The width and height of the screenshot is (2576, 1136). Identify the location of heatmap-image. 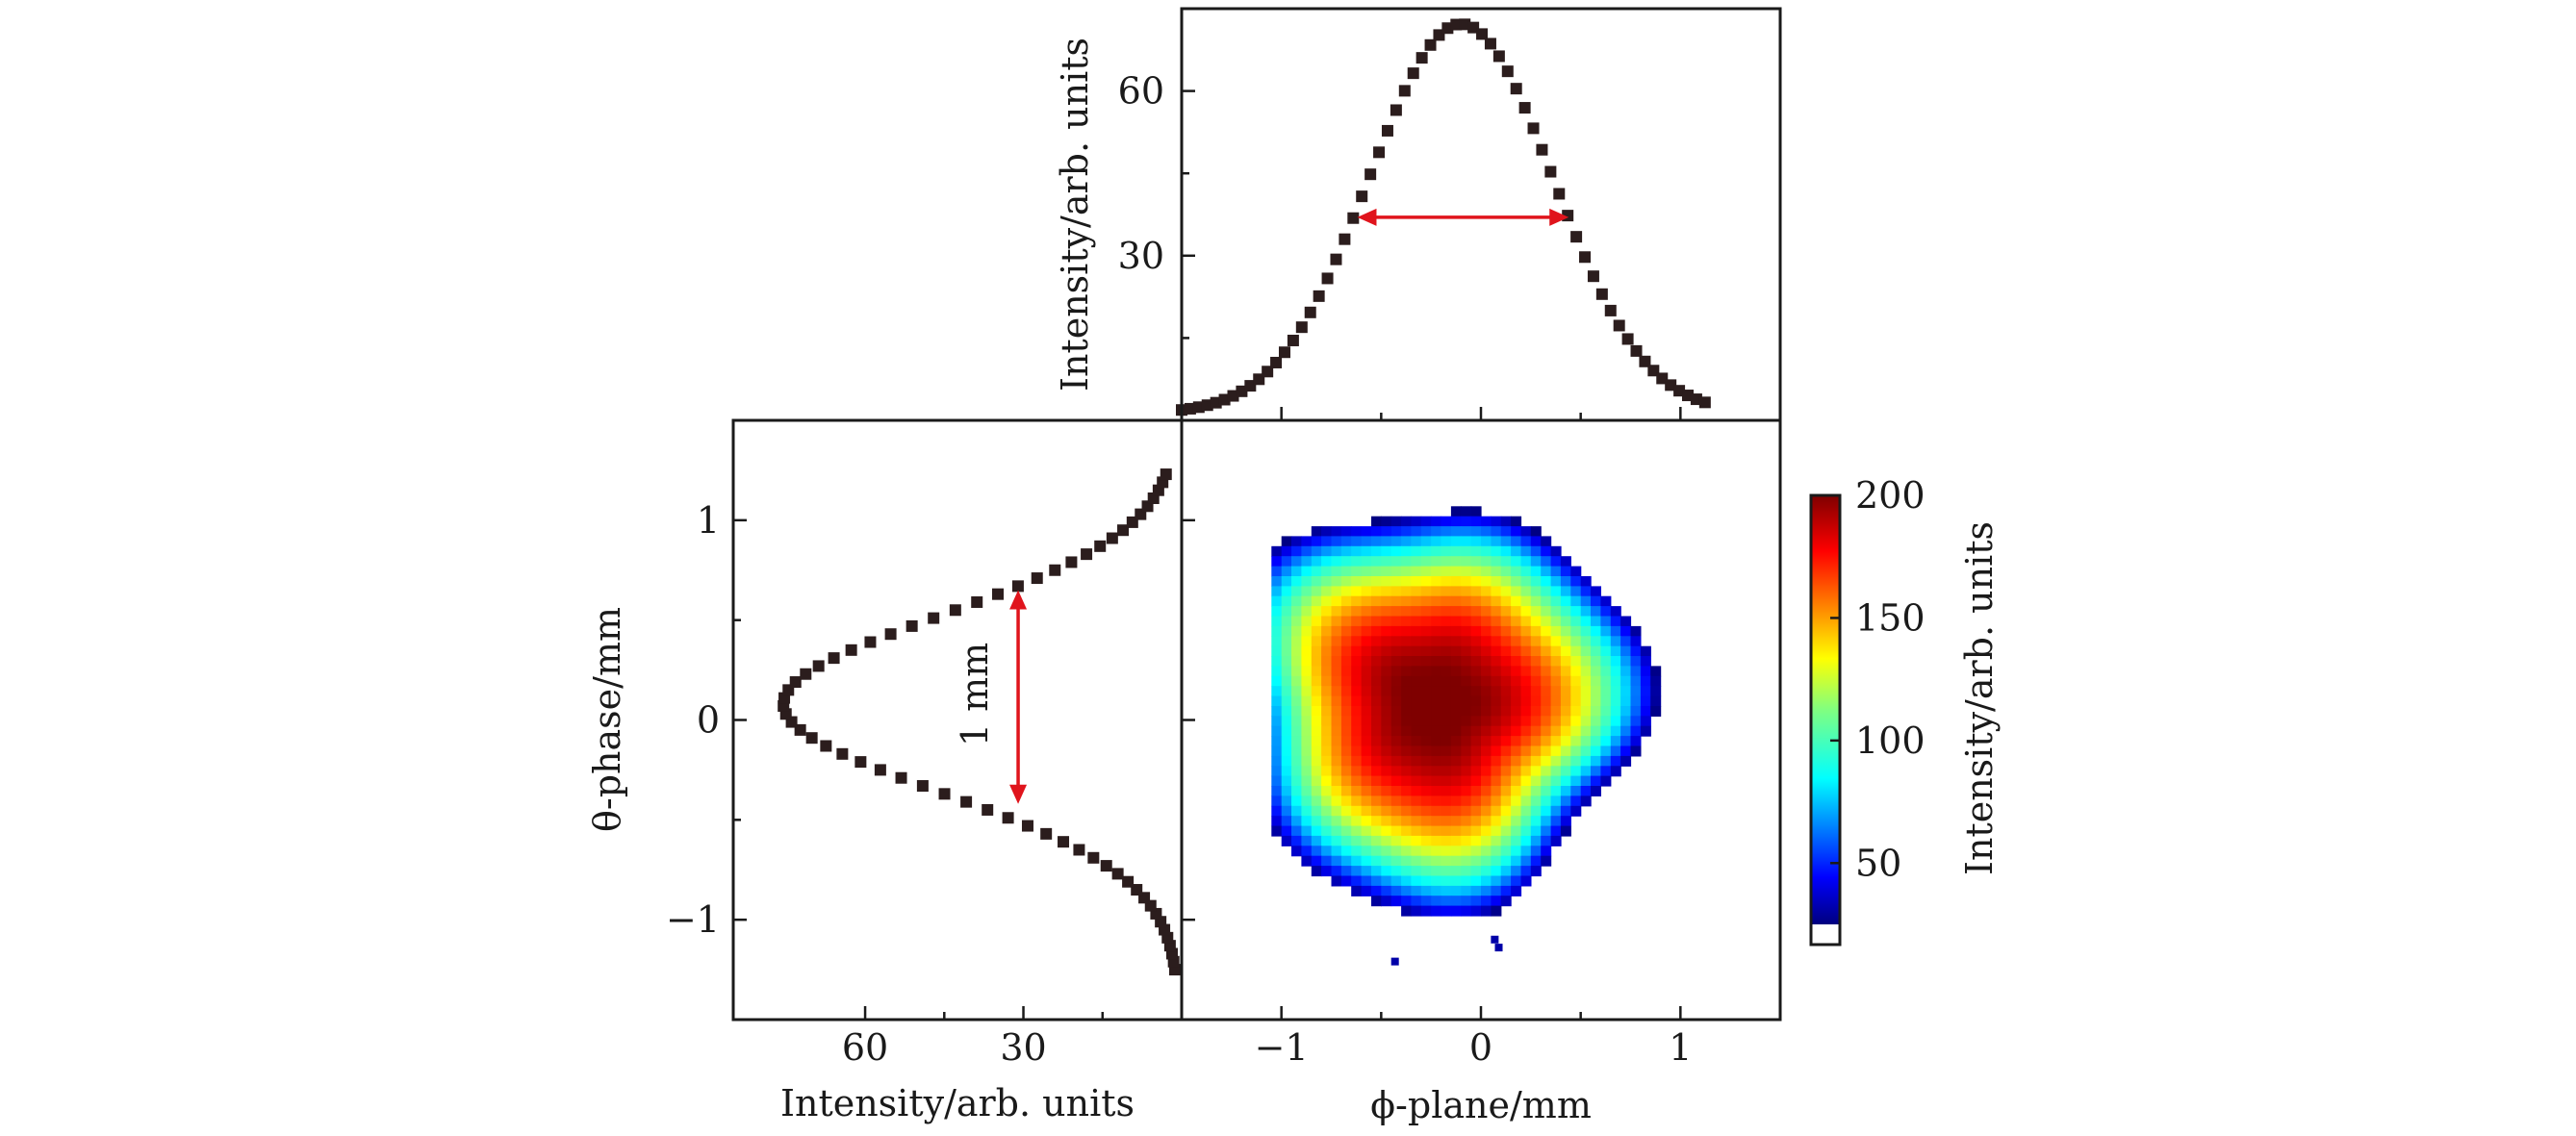
(1466, 736).